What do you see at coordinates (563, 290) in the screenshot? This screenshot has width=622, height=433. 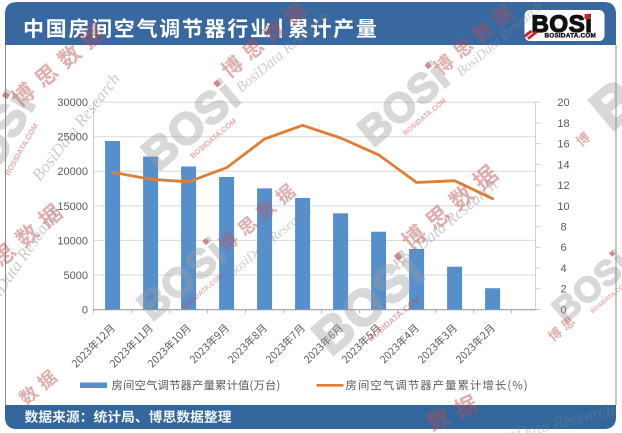 I see `svg-text: 2` at bounding box center [563, 290].